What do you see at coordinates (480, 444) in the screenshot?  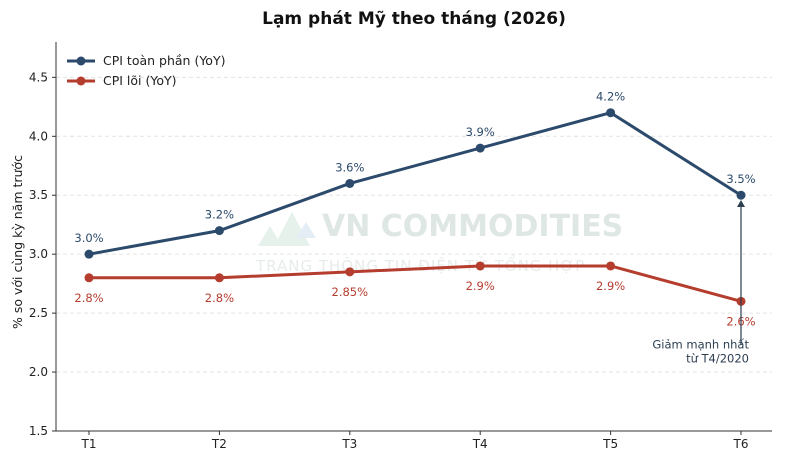 I see `x-tick-label: T4` at bounding box center [480, 444].